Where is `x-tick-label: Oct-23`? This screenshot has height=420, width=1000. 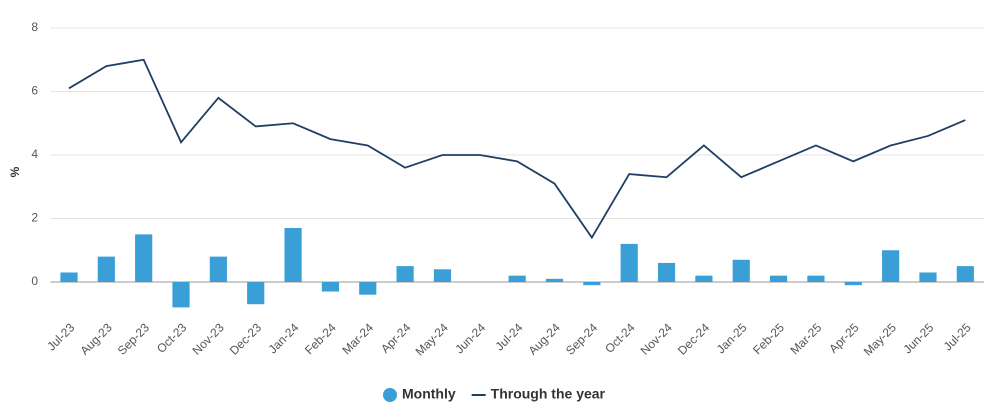 x-tick-label: Oct-23 is located at coordinates (172, 338).